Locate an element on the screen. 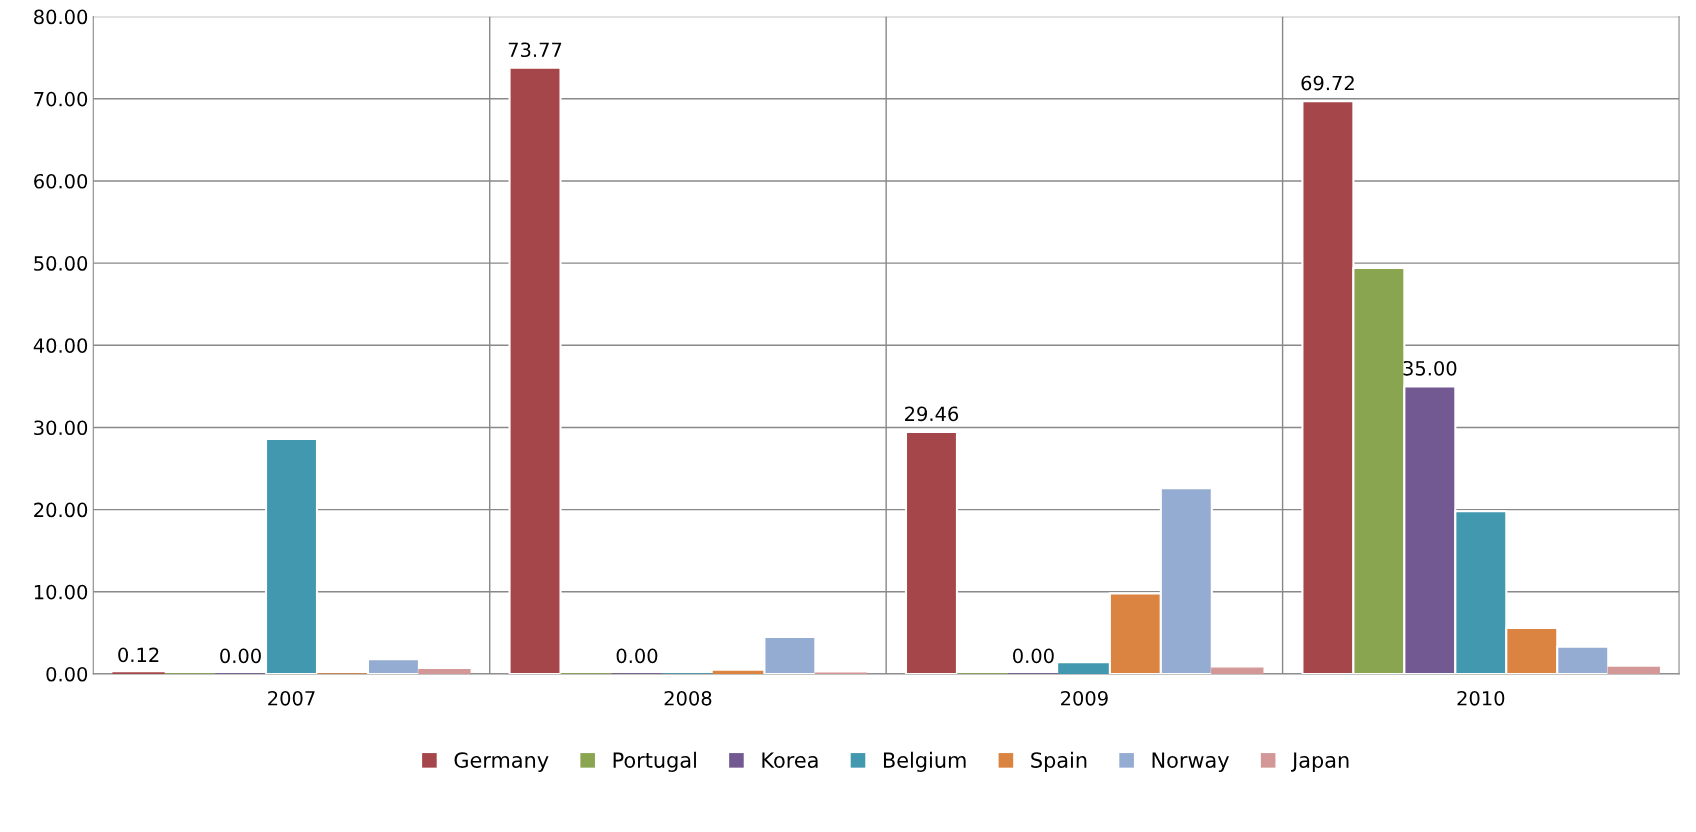 The width and height of the screenshot is (1696, 832). legend-label: Belgium is located at coordinates (924, 761).